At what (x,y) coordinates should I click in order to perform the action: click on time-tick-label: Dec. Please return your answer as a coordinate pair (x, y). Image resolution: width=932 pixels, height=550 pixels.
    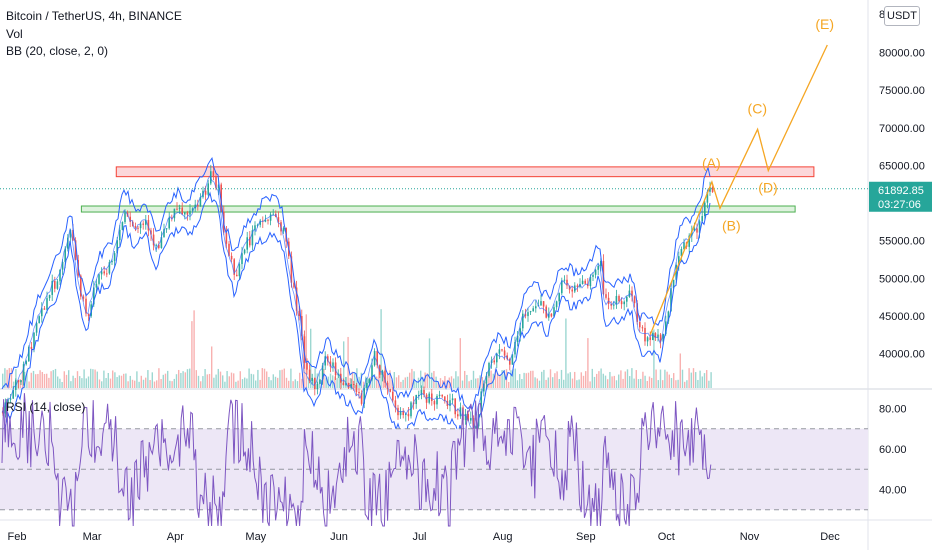
    Looking at the image, I should click on (830, 537).